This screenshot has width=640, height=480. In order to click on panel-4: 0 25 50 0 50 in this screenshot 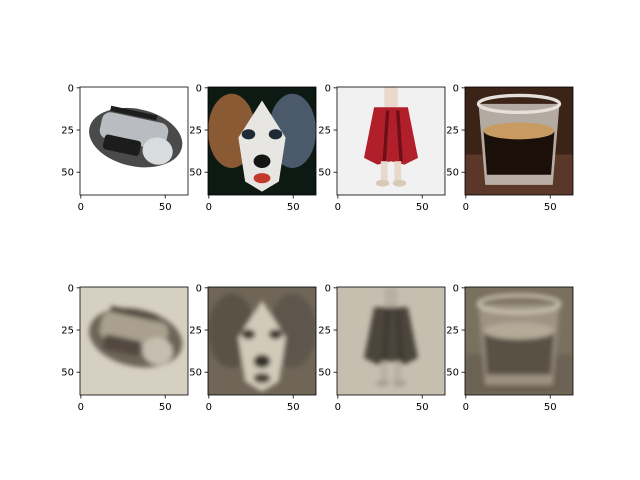, I will do `click(510, 148)`.